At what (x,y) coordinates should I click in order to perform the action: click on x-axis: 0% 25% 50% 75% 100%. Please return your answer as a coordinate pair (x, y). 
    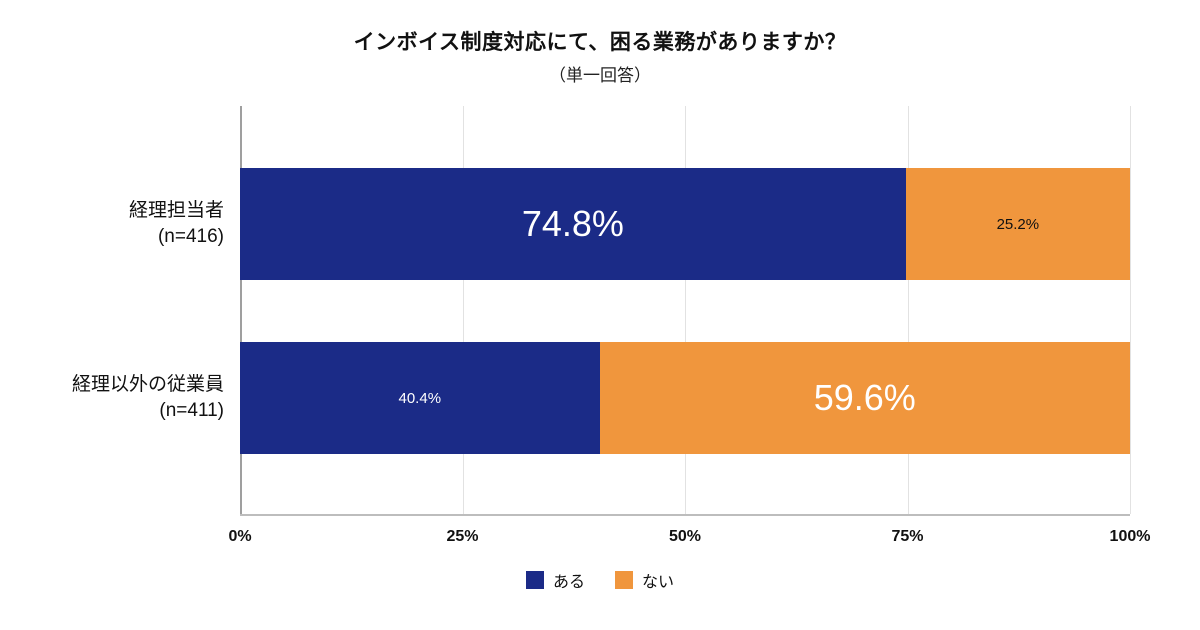
    Looking at the image, I should click on (689, 538).